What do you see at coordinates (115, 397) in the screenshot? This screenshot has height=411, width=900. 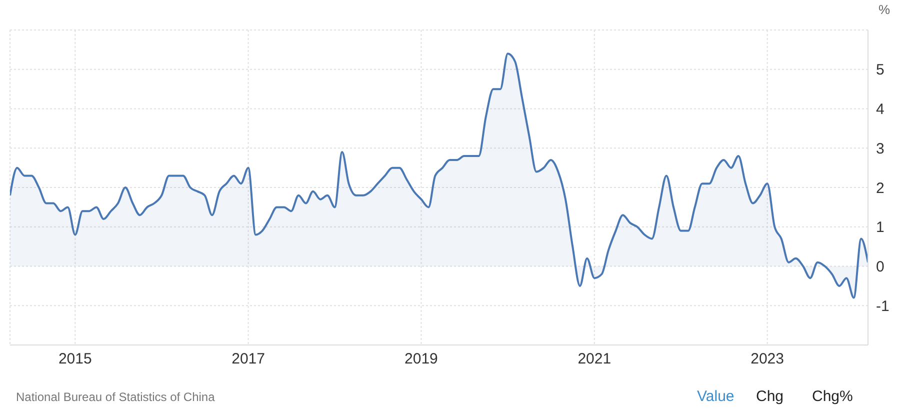 I see `text: National Bureau of Statistics of China` at bounding box center [115, 397].